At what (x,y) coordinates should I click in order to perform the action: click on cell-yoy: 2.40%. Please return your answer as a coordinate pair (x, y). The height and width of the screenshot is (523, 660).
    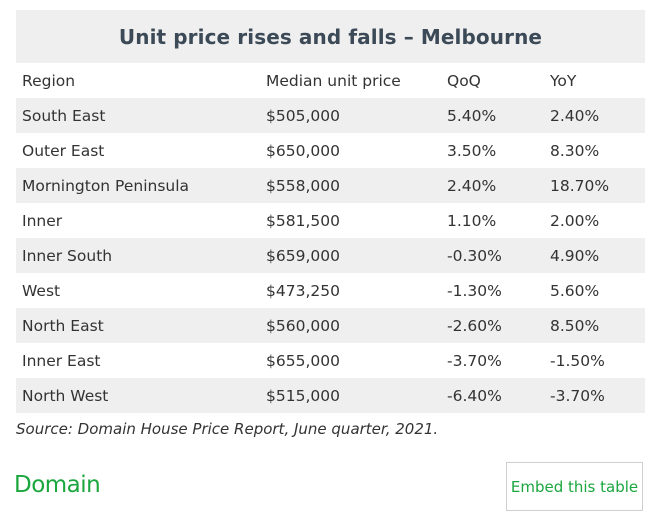
    Looking at the image, I should click on (594, 115).